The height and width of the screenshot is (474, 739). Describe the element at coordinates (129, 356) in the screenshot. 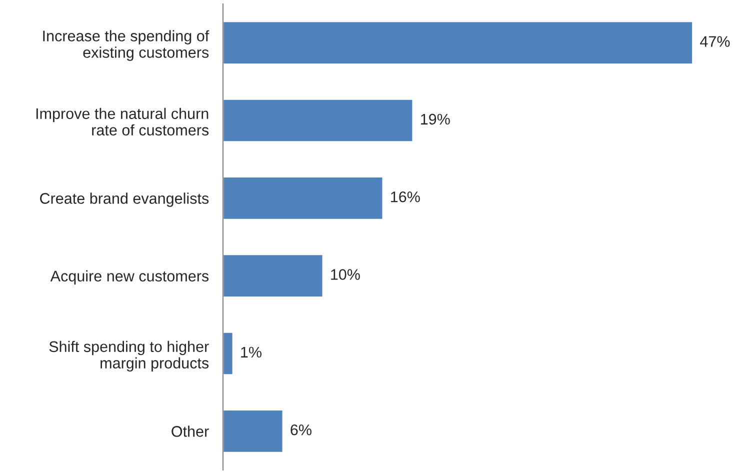

I see `y-tick-label: Shift spending to higher margin products` at that location.